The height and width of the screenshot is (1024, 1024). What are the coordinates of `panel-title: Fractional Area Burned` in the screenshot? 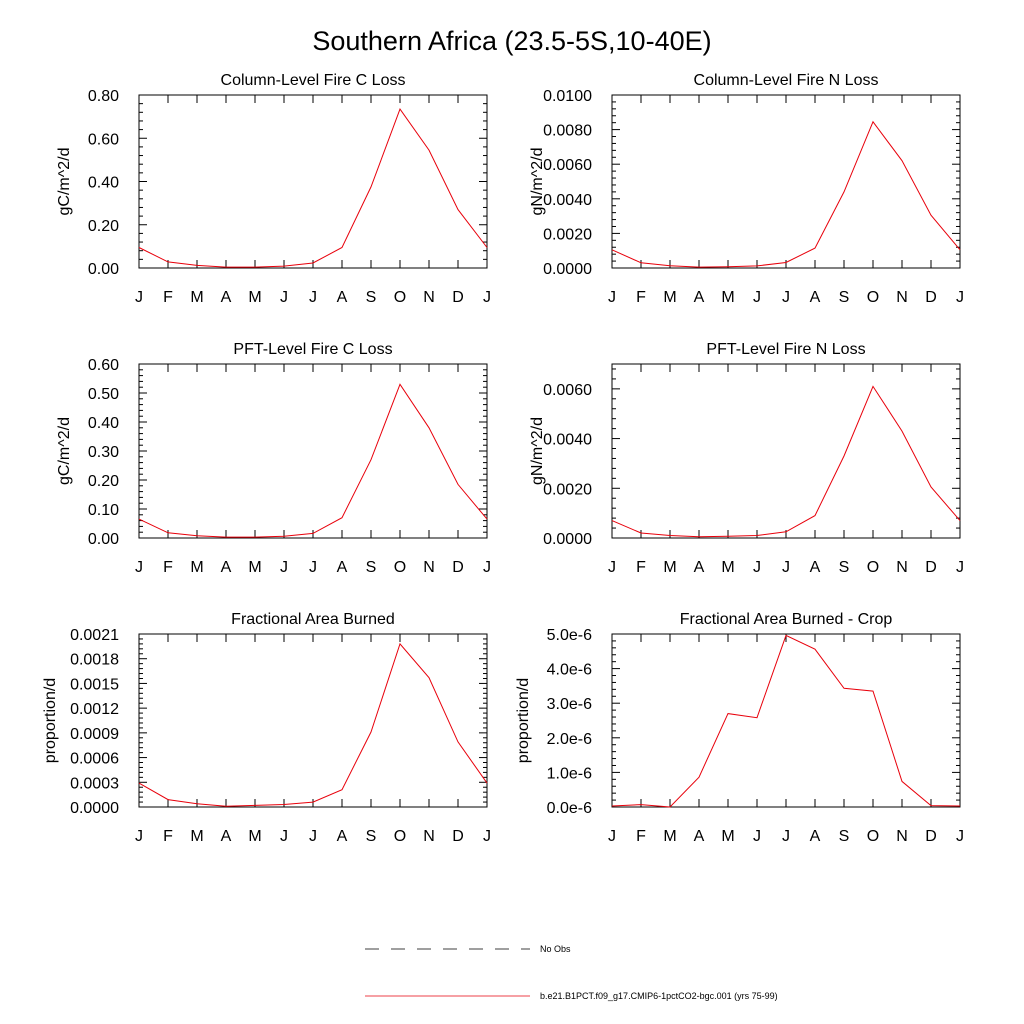 It's located at (313, 619).